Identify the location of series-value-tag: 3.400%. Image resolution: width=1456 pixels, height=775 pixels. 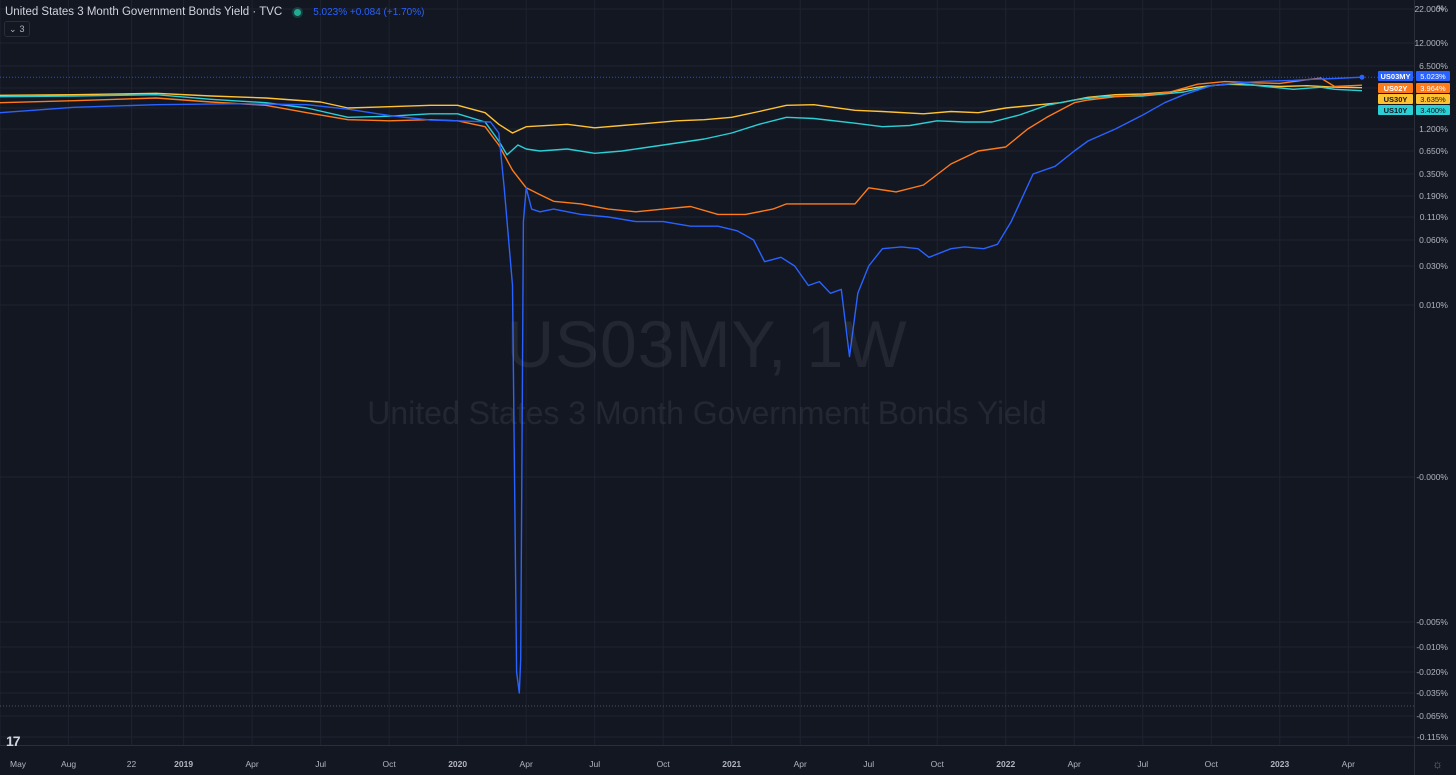
(1433, 110).